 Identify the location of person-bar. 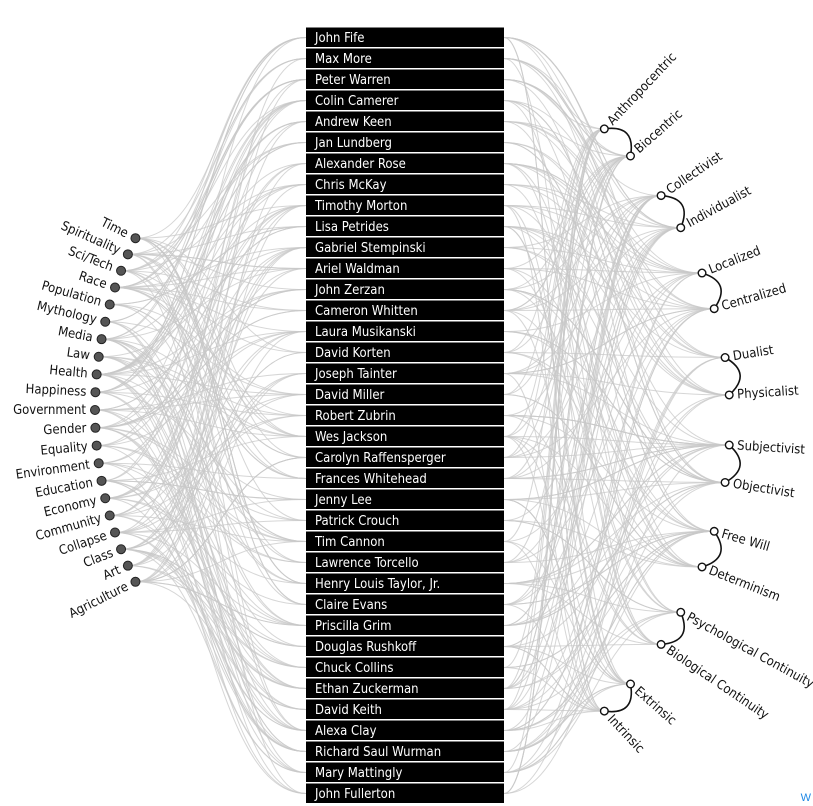
(405, 163).